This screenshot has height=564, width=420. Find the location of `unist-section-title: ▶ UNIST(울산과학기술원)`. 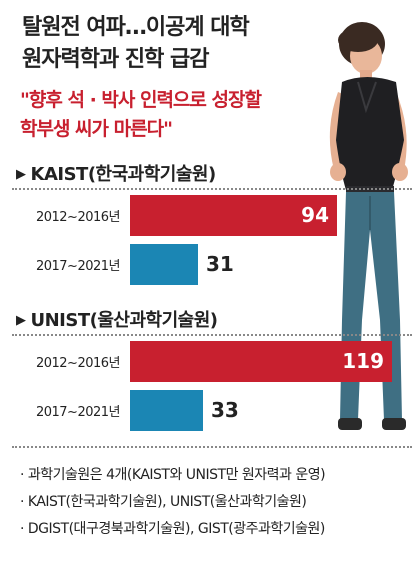

unist-section-title: ▶ UNIST(울산과학기술원) is located at coordinates (117, 319).